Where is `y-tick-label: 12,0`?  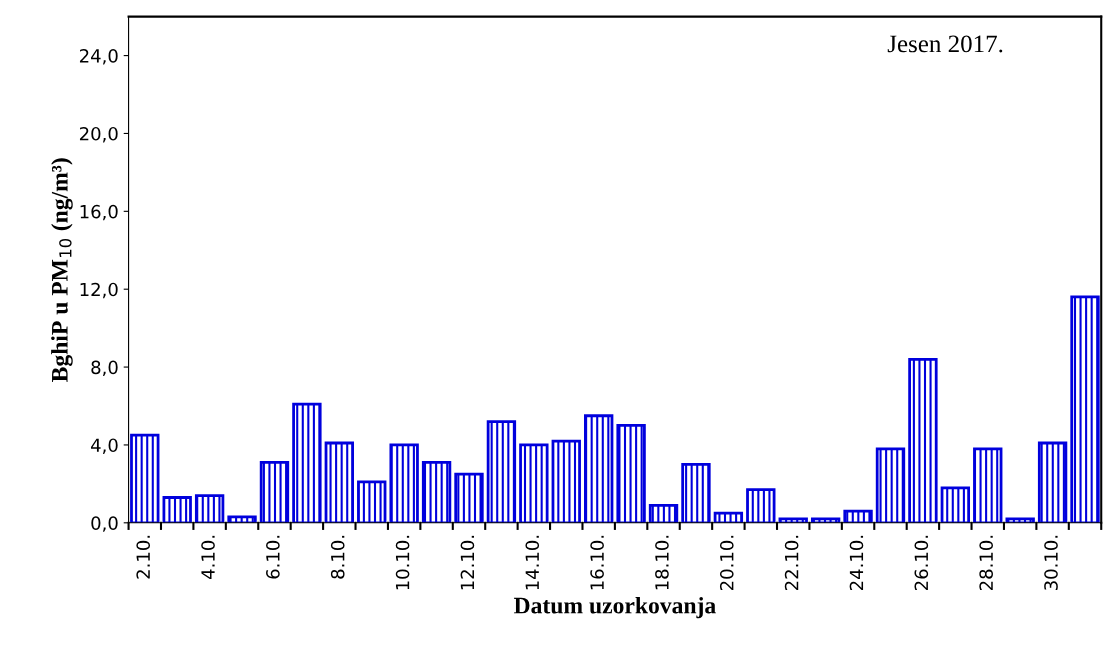 y-tick-label: 12,0 is located at coordinates (99, 290).